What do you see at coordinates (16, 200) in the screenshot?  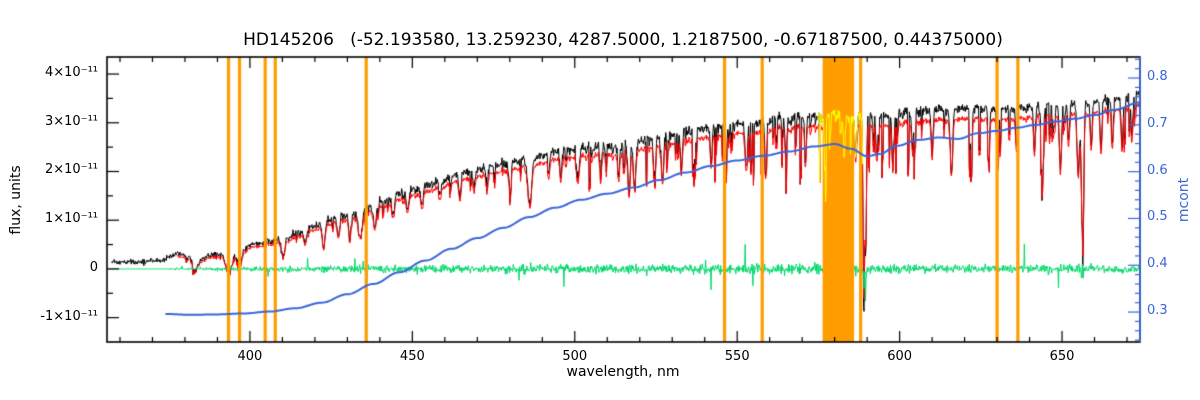 I see `left-axis-label: flux, units` at bounding box center [16, 200].